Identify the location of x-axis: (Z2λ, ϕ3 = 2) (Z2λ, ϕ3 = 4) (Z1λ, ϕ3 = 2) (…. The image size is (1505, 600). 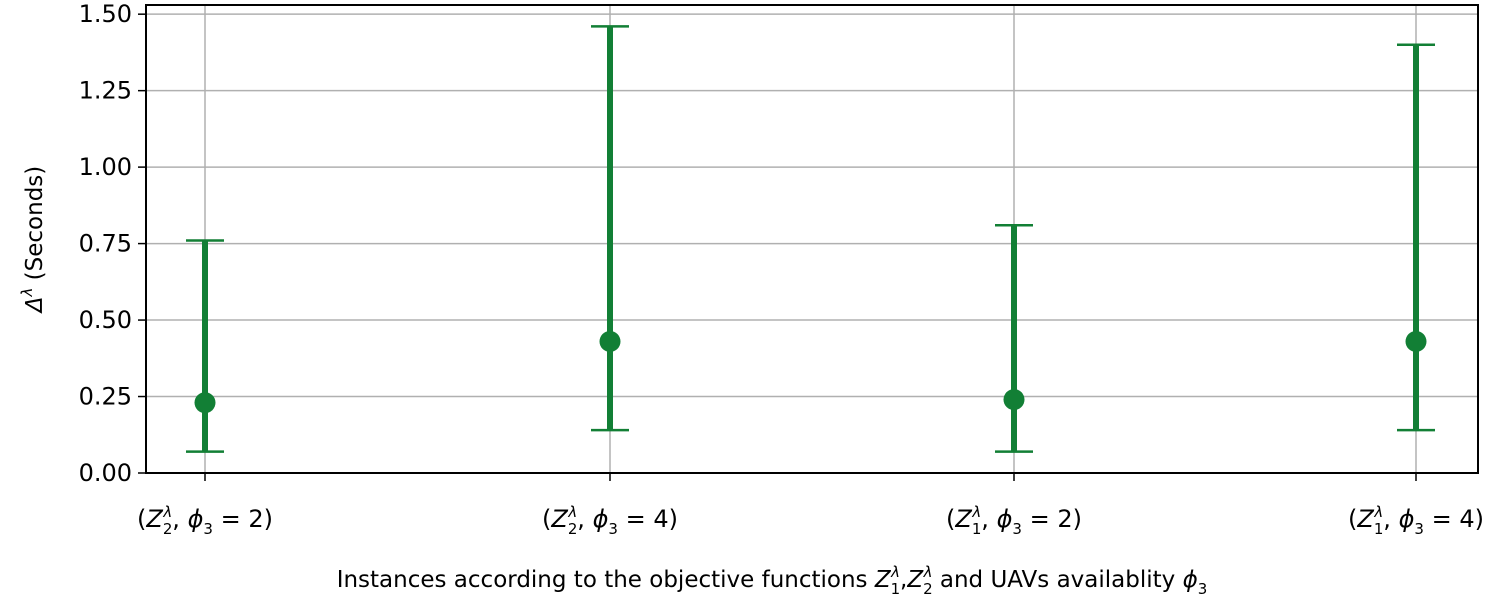
(810, 505).